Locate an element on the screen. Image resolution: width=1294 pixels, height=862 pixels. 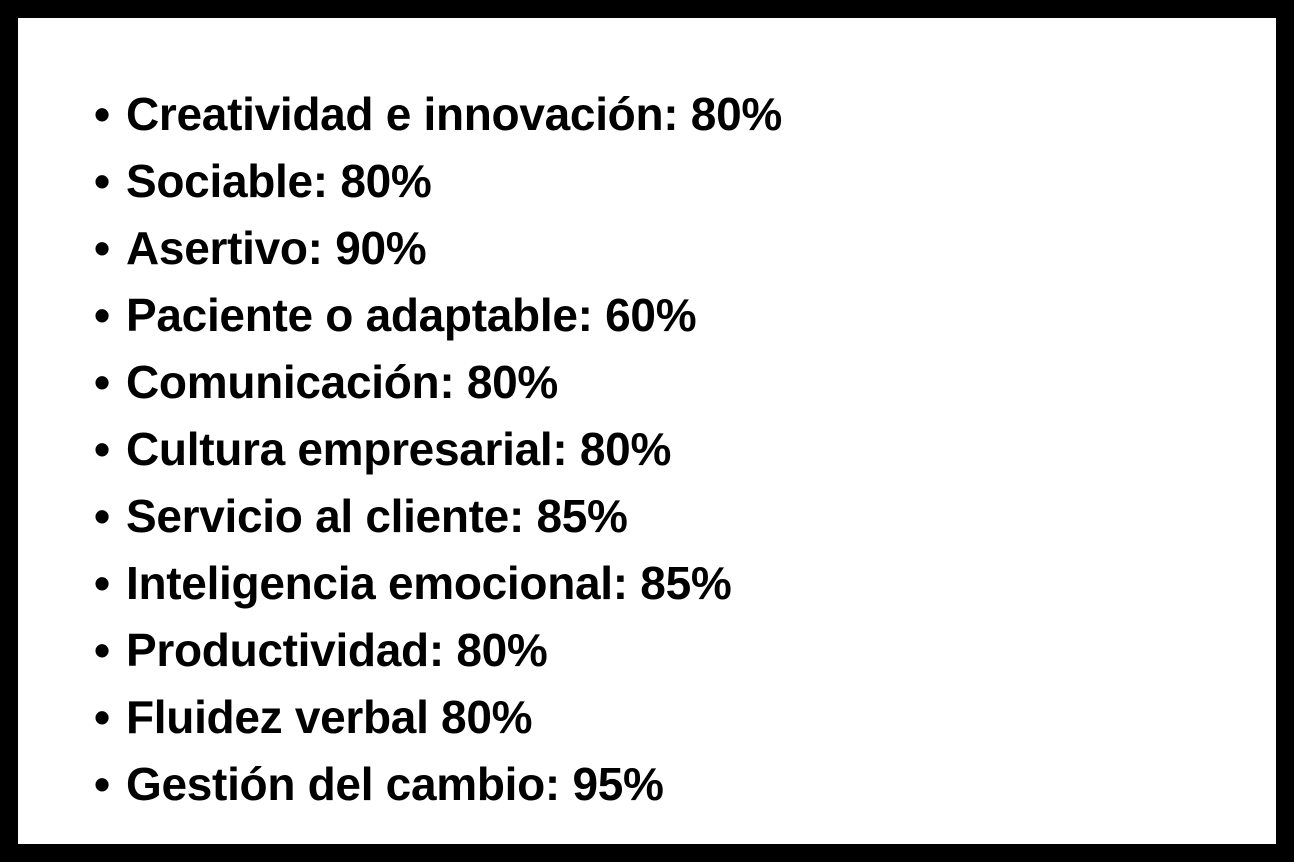
item-label: Cultura empresarial is located at coordinates (339, 449).